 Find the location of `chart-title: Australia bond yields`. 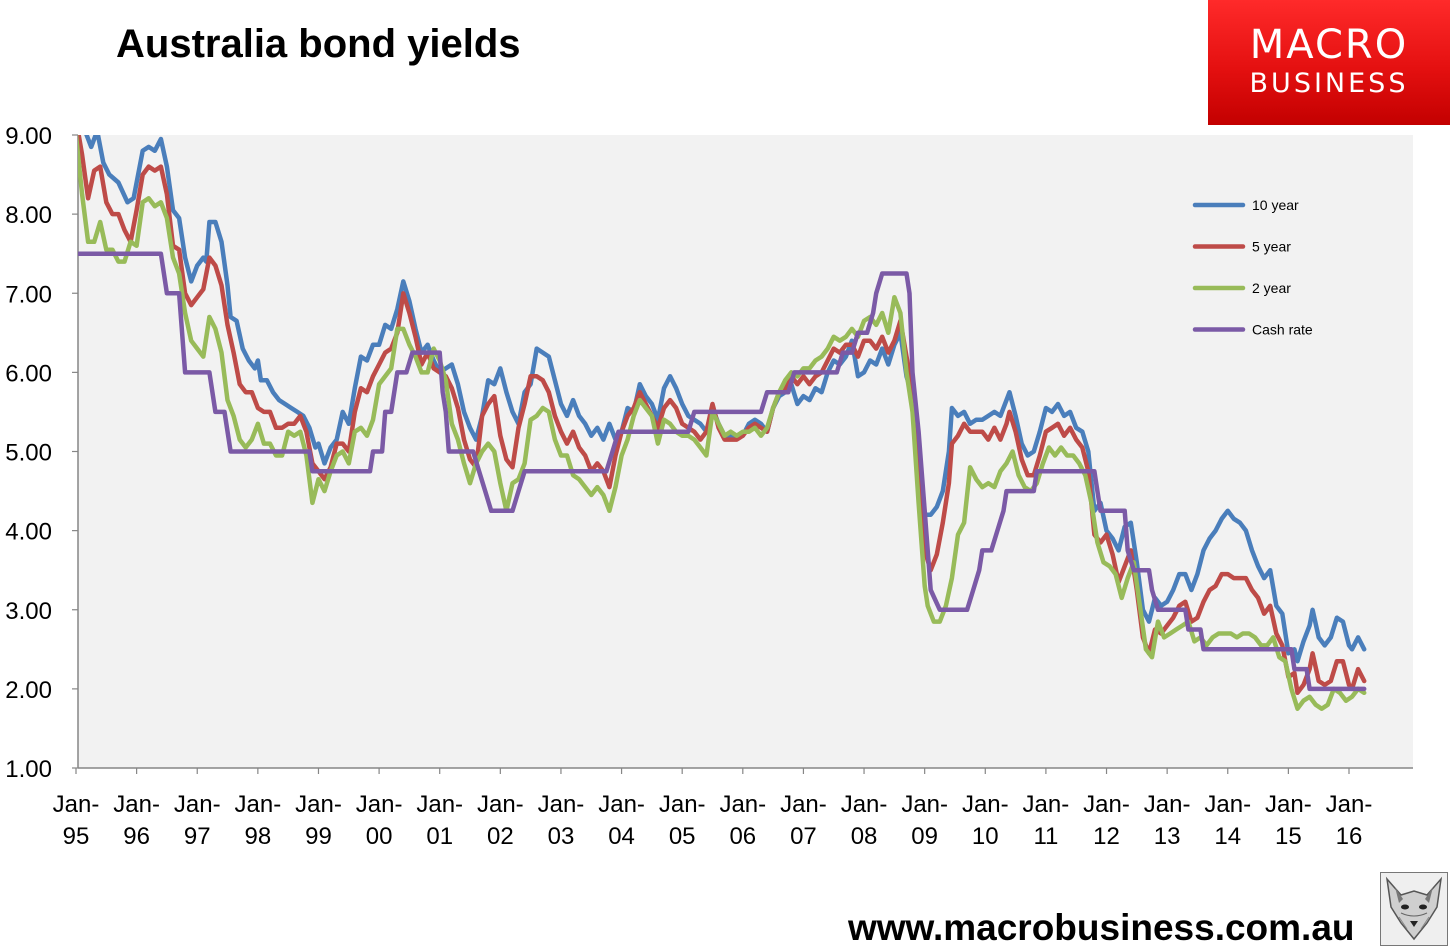

chart-title: Australia bond yields is located at coordinates (318, 44).